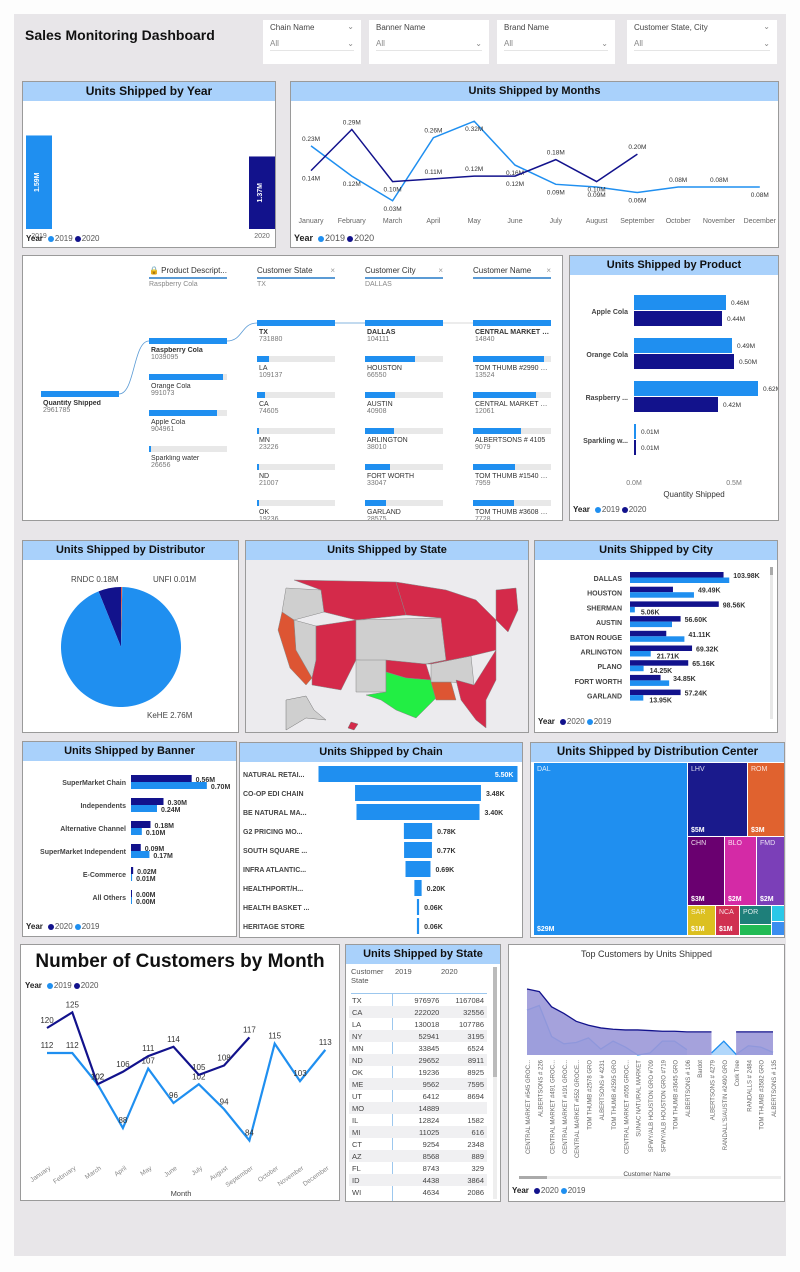 Image resolution: width=800 pixels, height=1272 pixels. Describe the element at coordinates (404, 439) in the screenshot. I see `tree-node: ARLINGTON 38010` at that location.